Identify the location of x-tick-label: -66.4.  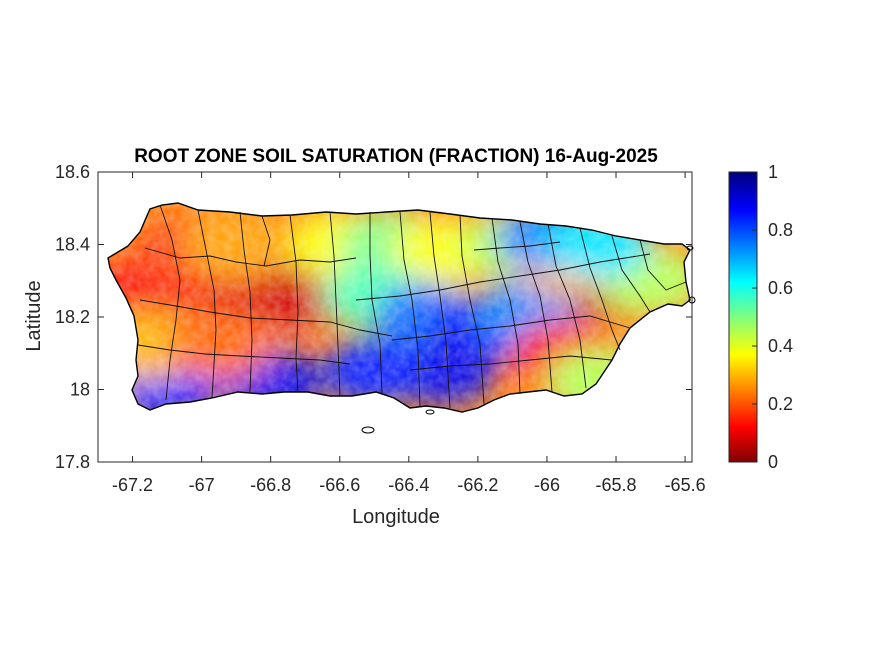
(408, 485).